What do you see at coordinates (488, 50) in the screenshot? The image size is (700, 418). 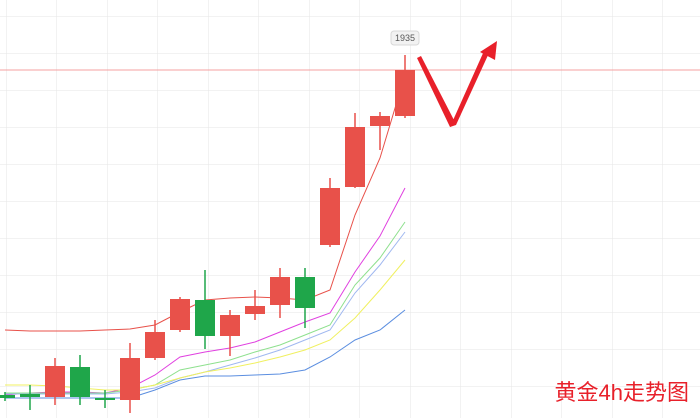 I see `arrowhead` at bounding box center [488, 50].